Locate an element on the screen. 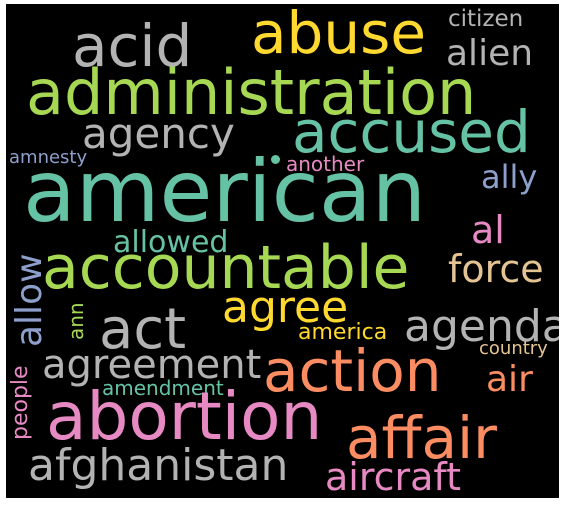 Image resolution: width=572 pixels, height=505 pixels. word-people: people is located at coordinates (20, 402).